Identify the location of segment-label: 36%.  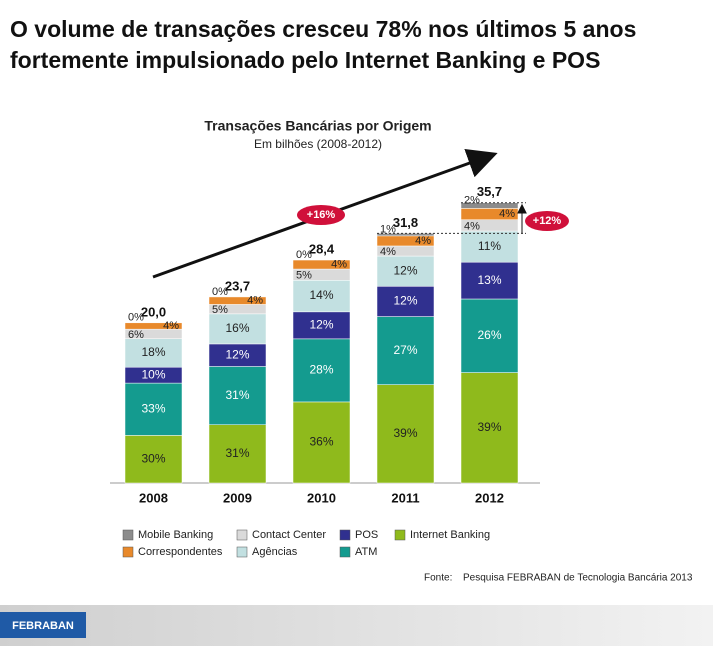
(321, 442).